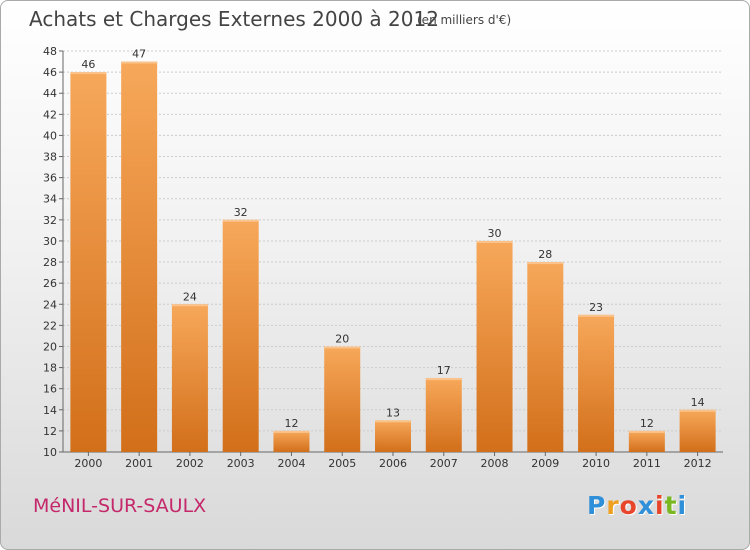 The image size is (750, 550). Describe the element at coordinates (50, 452) in the screenshot. I see `y-tick-label: 10` at that location.